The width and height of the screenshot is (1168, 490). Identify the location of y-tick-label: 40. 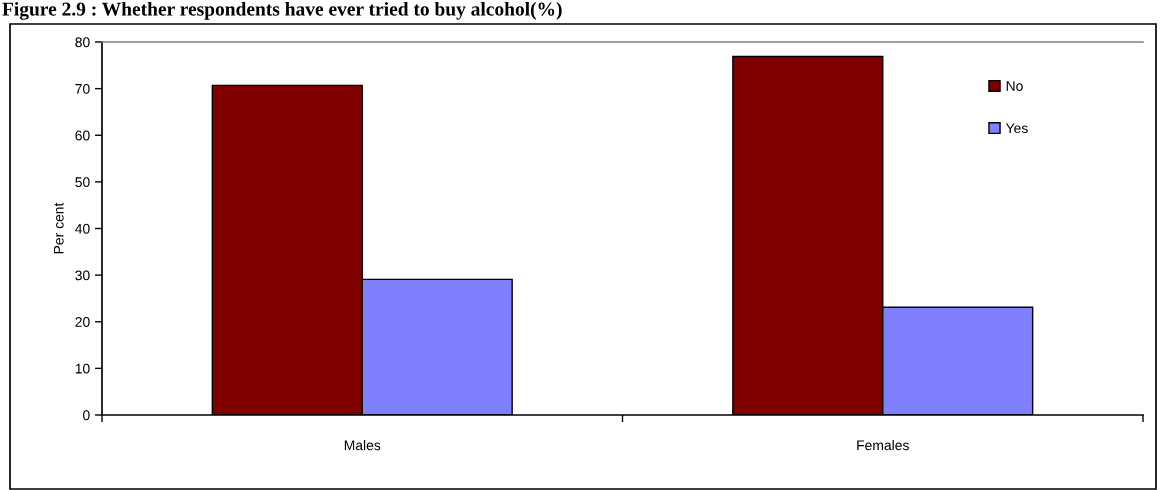
(82, 228).